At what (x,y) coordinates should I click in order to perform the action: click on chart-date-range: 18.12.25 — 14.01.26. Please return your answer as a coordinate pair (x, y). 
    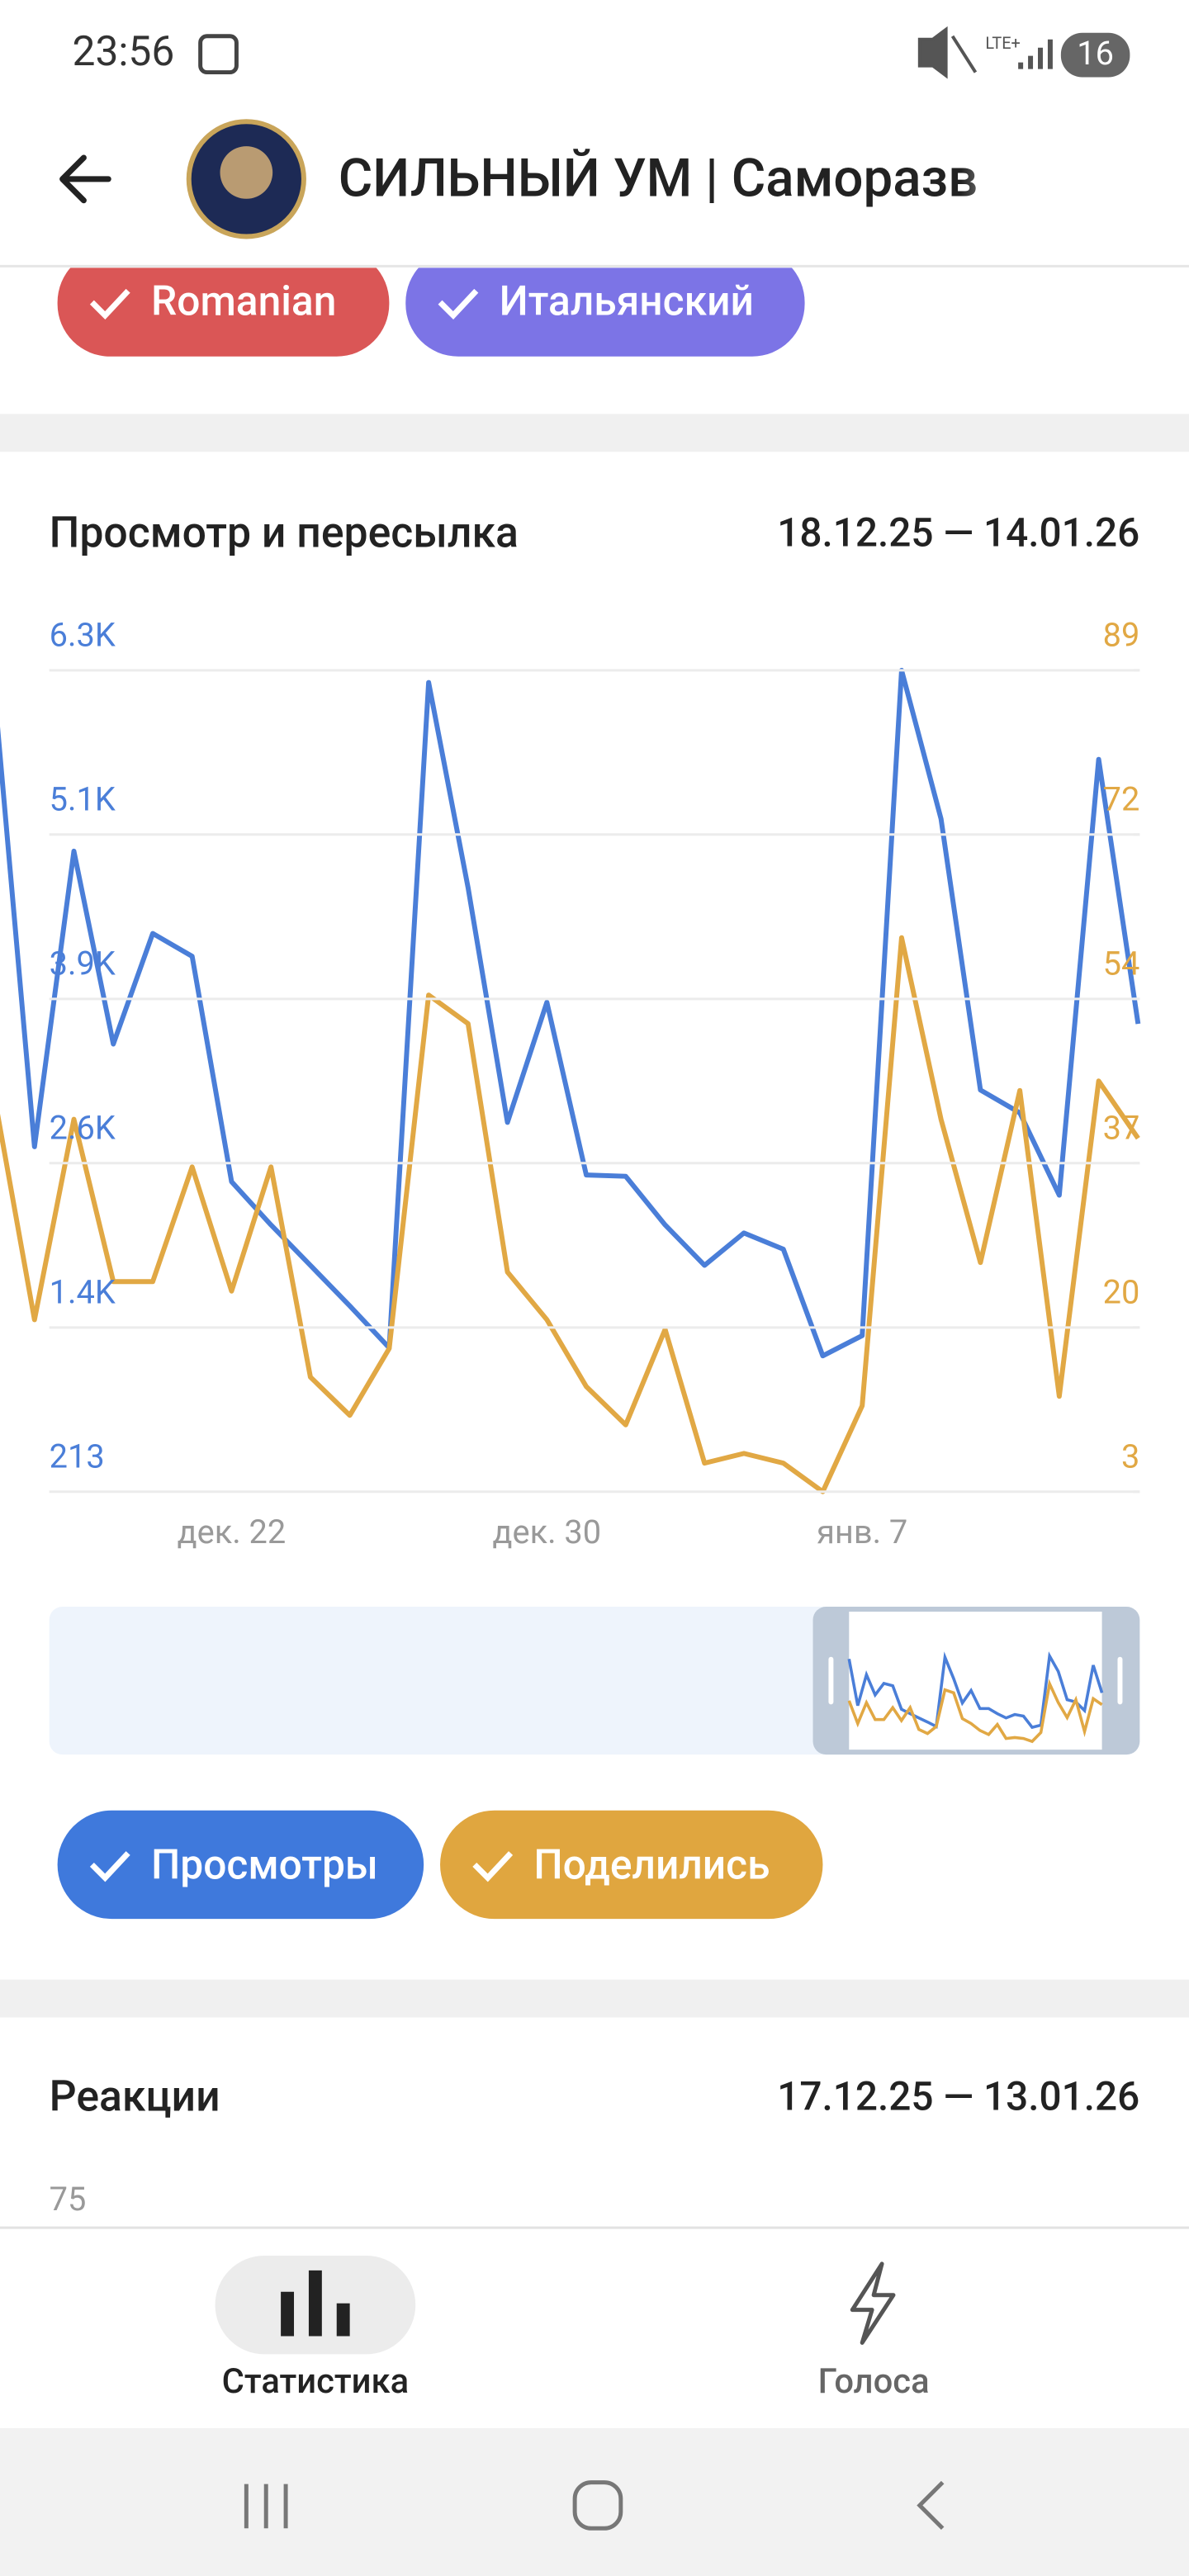
    Looking at the image, I should click on (958, 532).